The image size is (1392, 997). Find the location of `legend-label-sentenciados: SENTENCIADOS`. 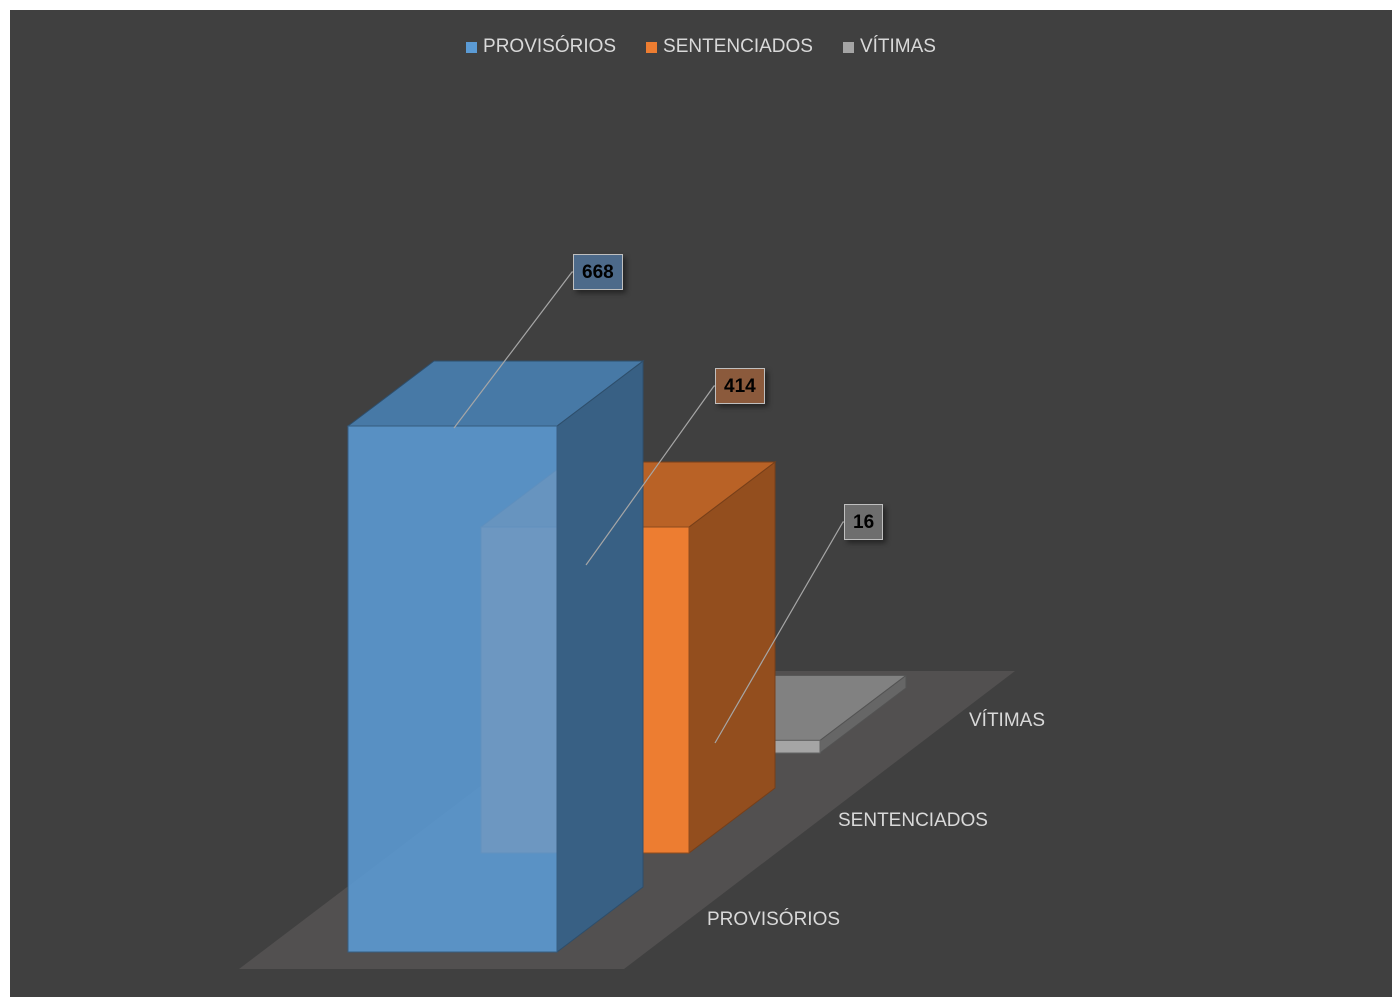

legend-label-sentenciados: SENTENCIADOS is located at coordinates (738, 46).